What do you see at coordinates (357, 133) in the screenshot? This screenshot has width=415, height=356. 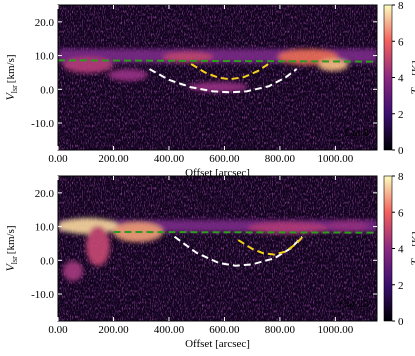 I see `annotation: Cut 8` at bounding box center [357, 133].